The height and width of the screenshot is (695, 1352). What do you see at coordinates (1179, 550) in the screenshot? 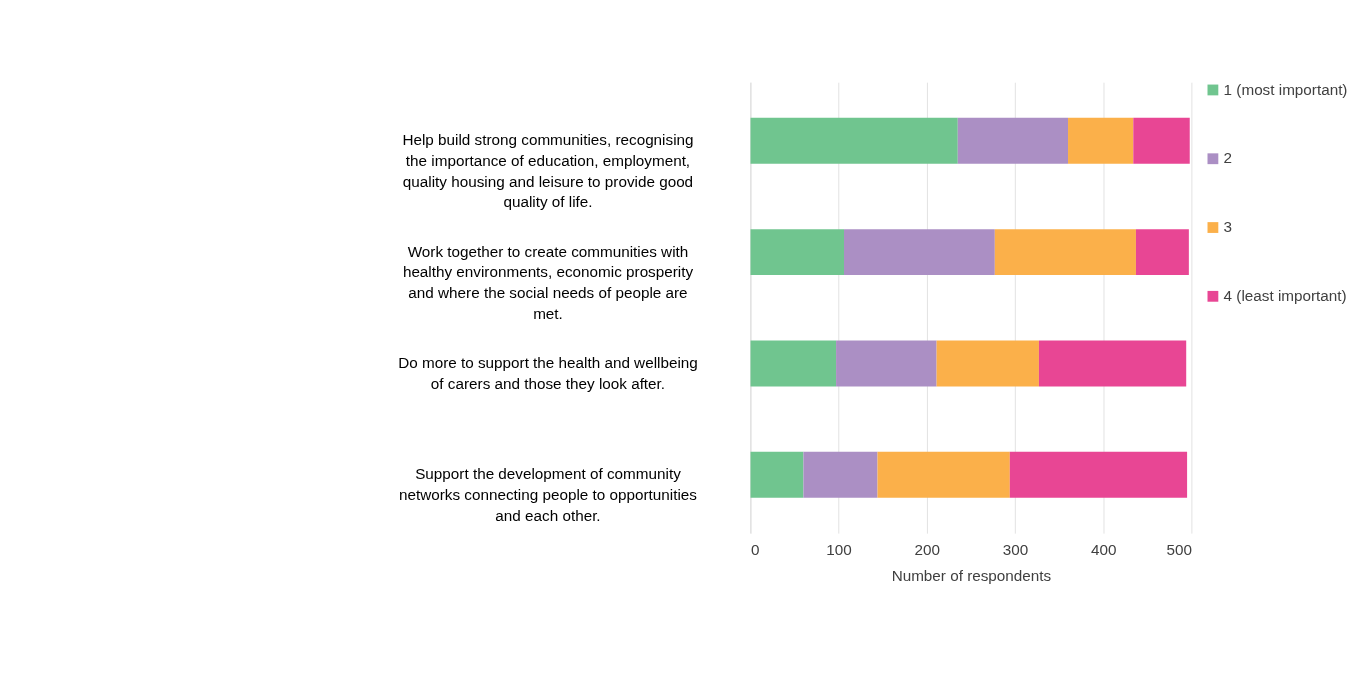
I see `x-tick-label: 500` at bounding box center [1179, 550].